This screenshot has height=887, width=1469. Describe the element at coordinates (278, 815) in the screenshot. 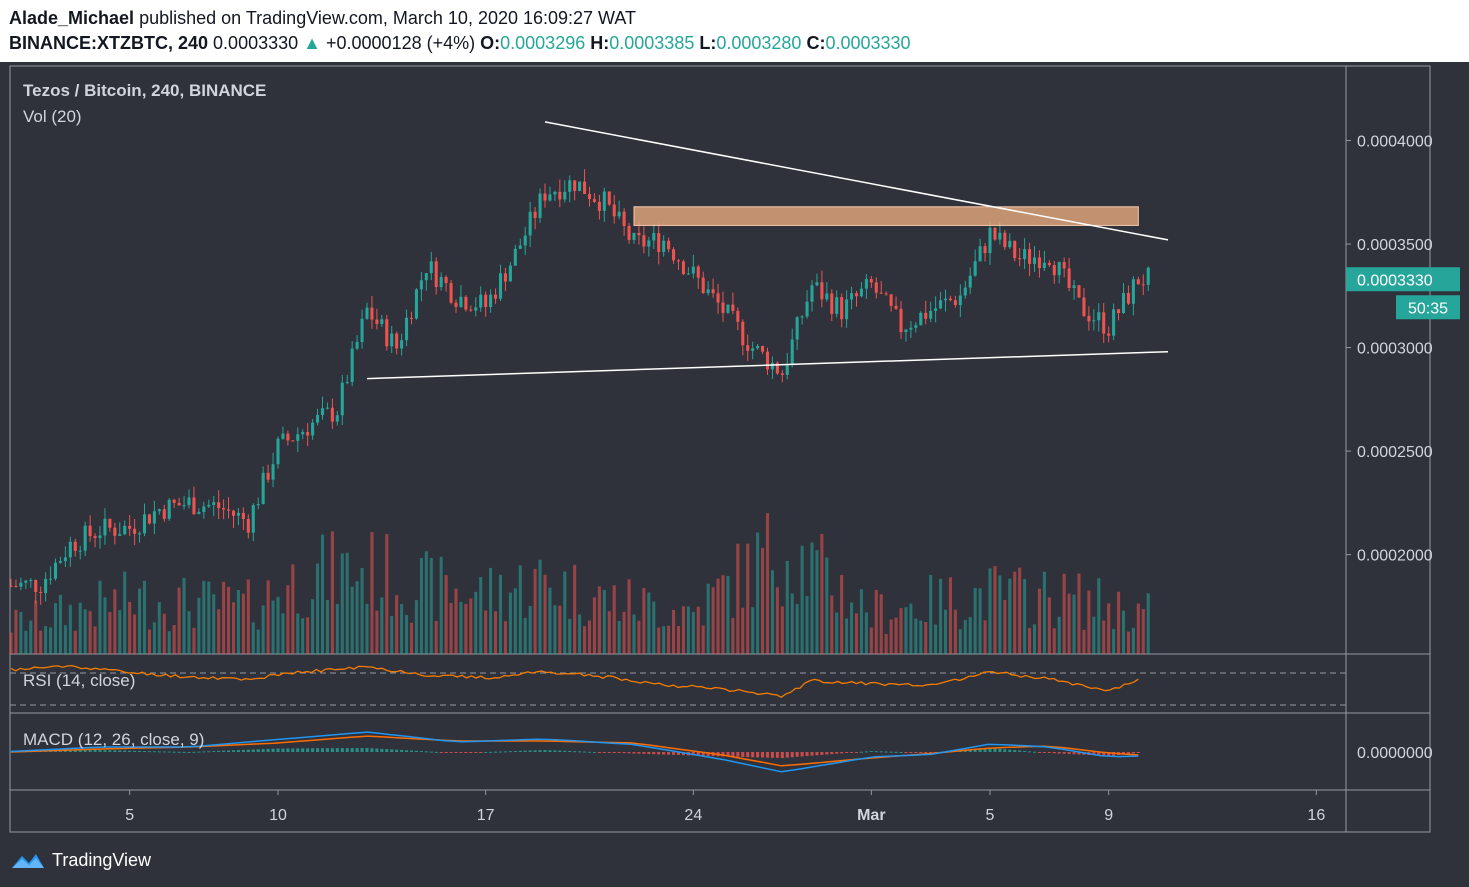

I see `time-tick-label: 10` at that location.